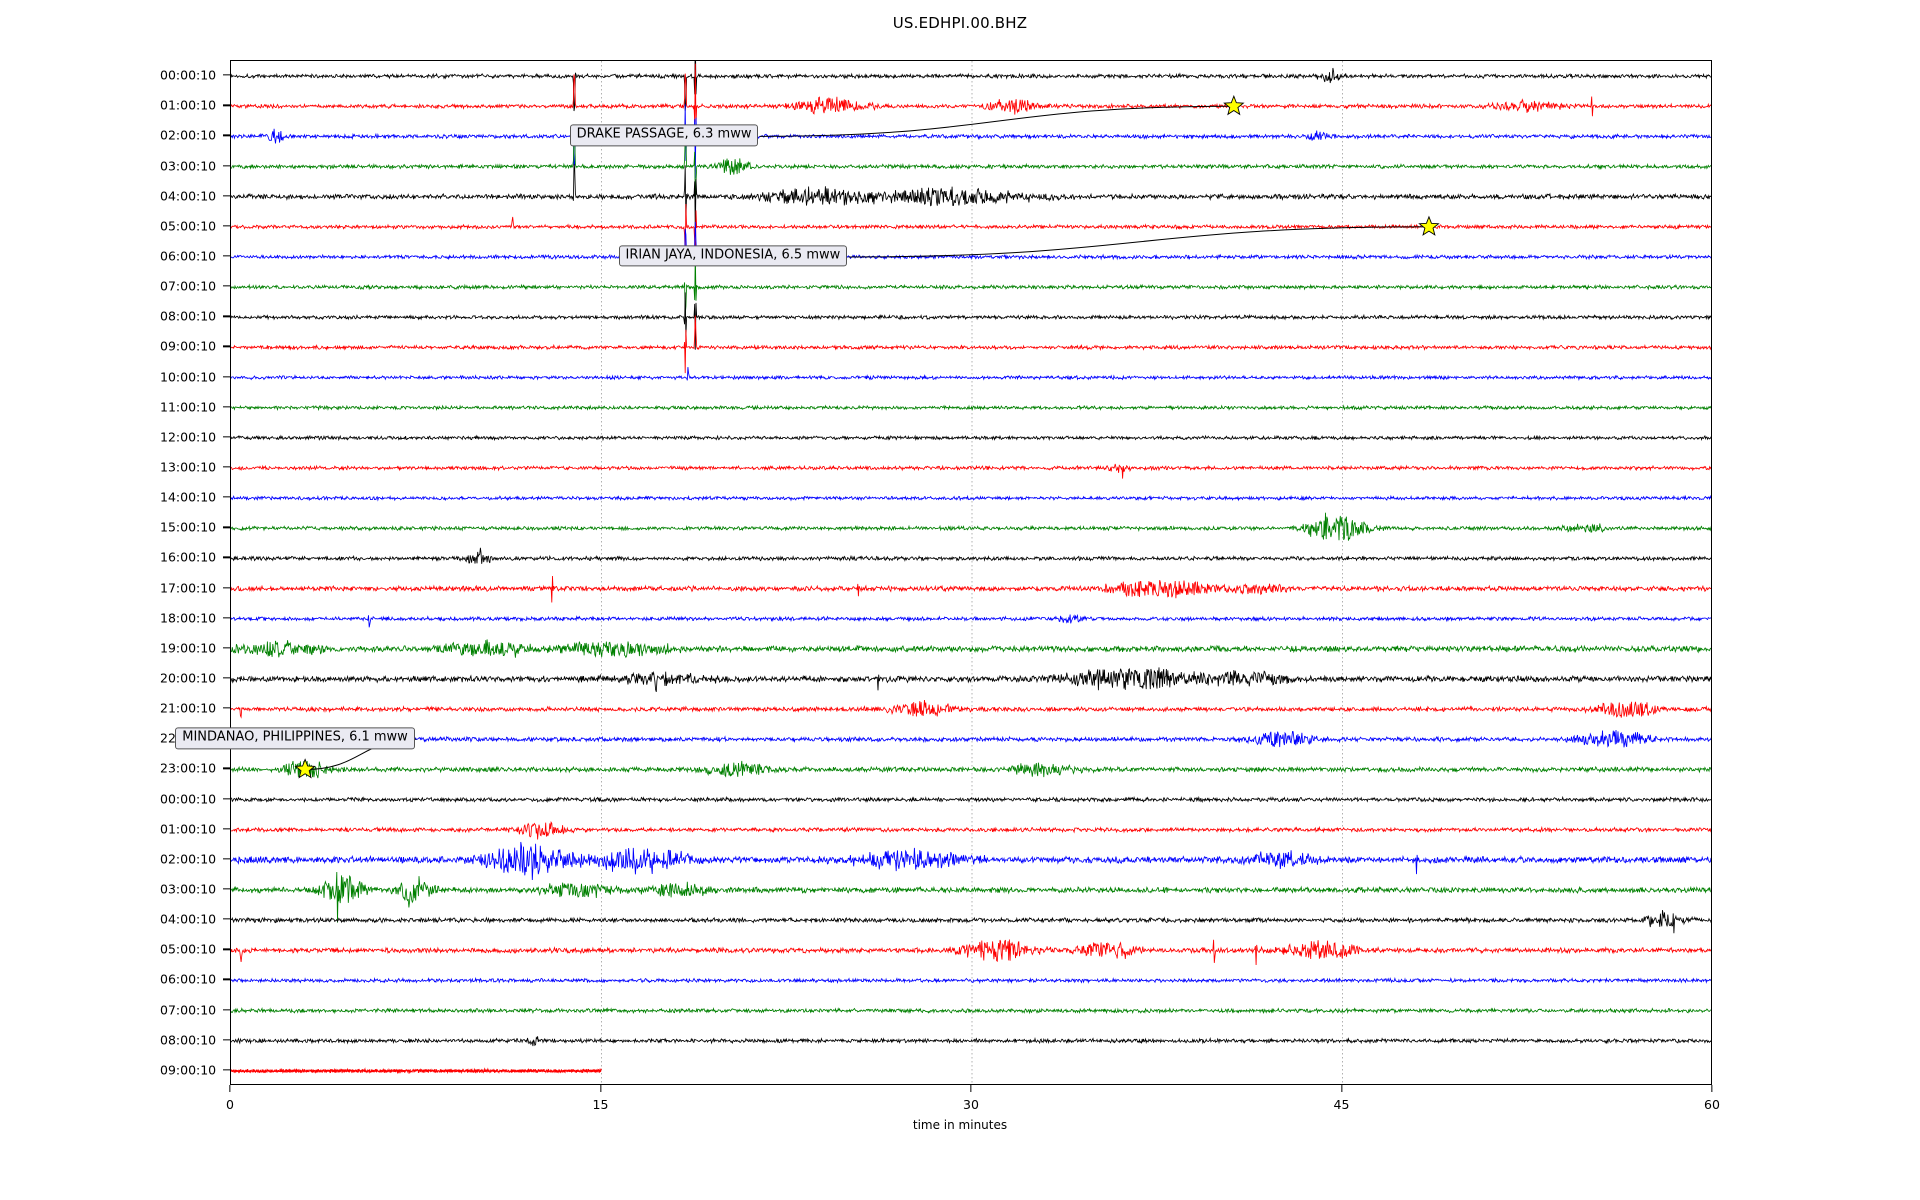 This screenshot has height=1200, width=1920. What do you see at coordinates (188, 105) in the screenshot?
I see `y-tick-label: 01:00:10` at bounding box center [188, 105].